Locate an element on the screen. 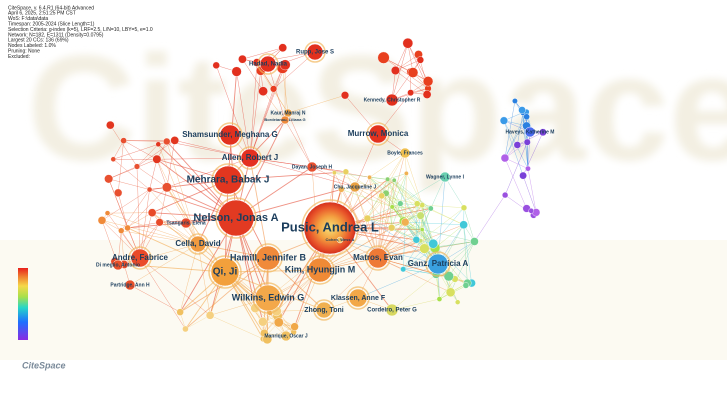 This screenshot has height=401, width=727. node-label: Rupp, Jose S is located at coordinates (315, 53).